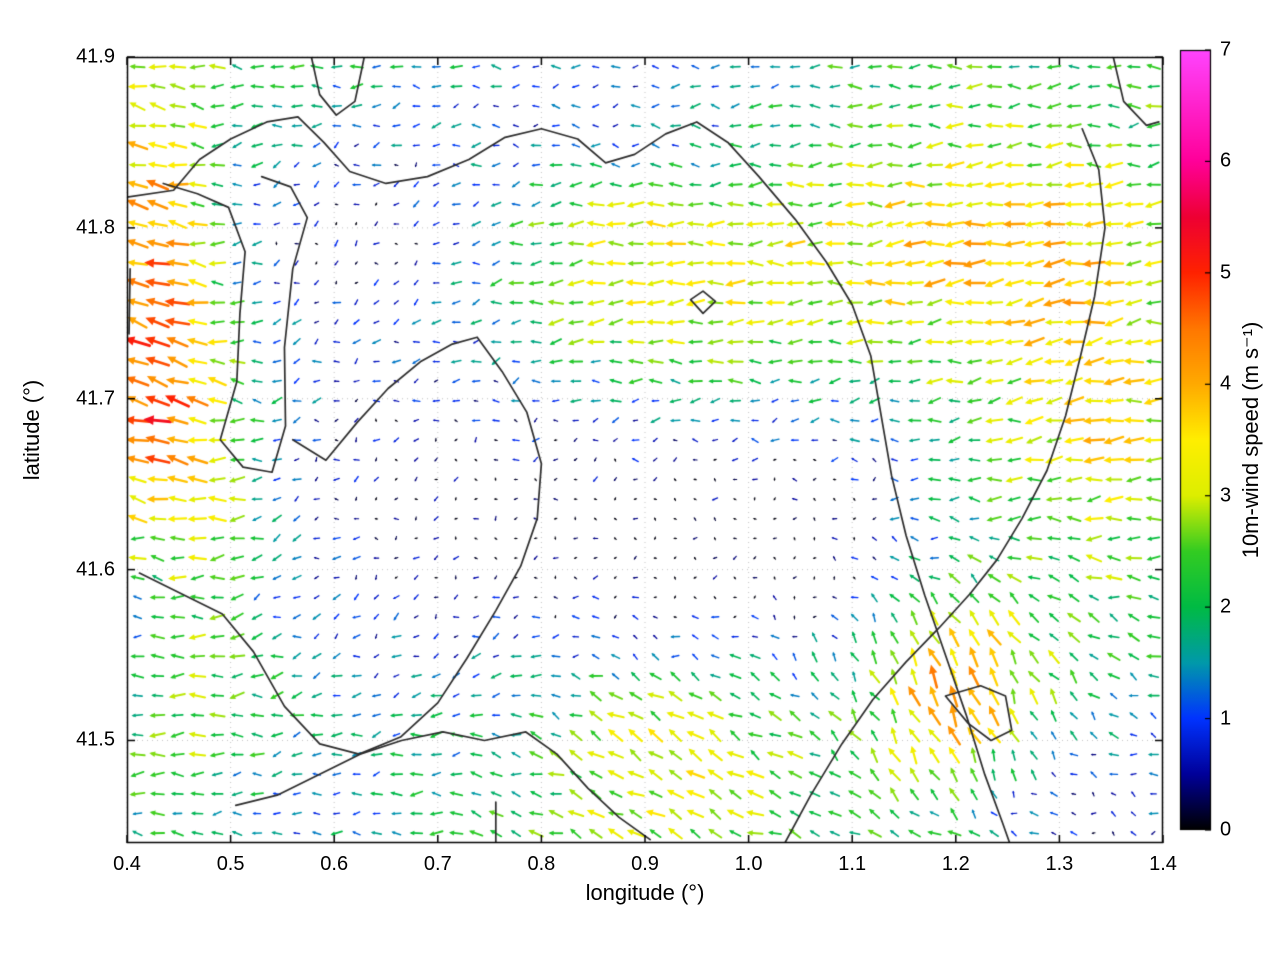 This screenshot has height=960, width=1280. Describe the element at coordinates (1059, 864) in the screenshot. I see `x-tick-label: 1.3` at that location.